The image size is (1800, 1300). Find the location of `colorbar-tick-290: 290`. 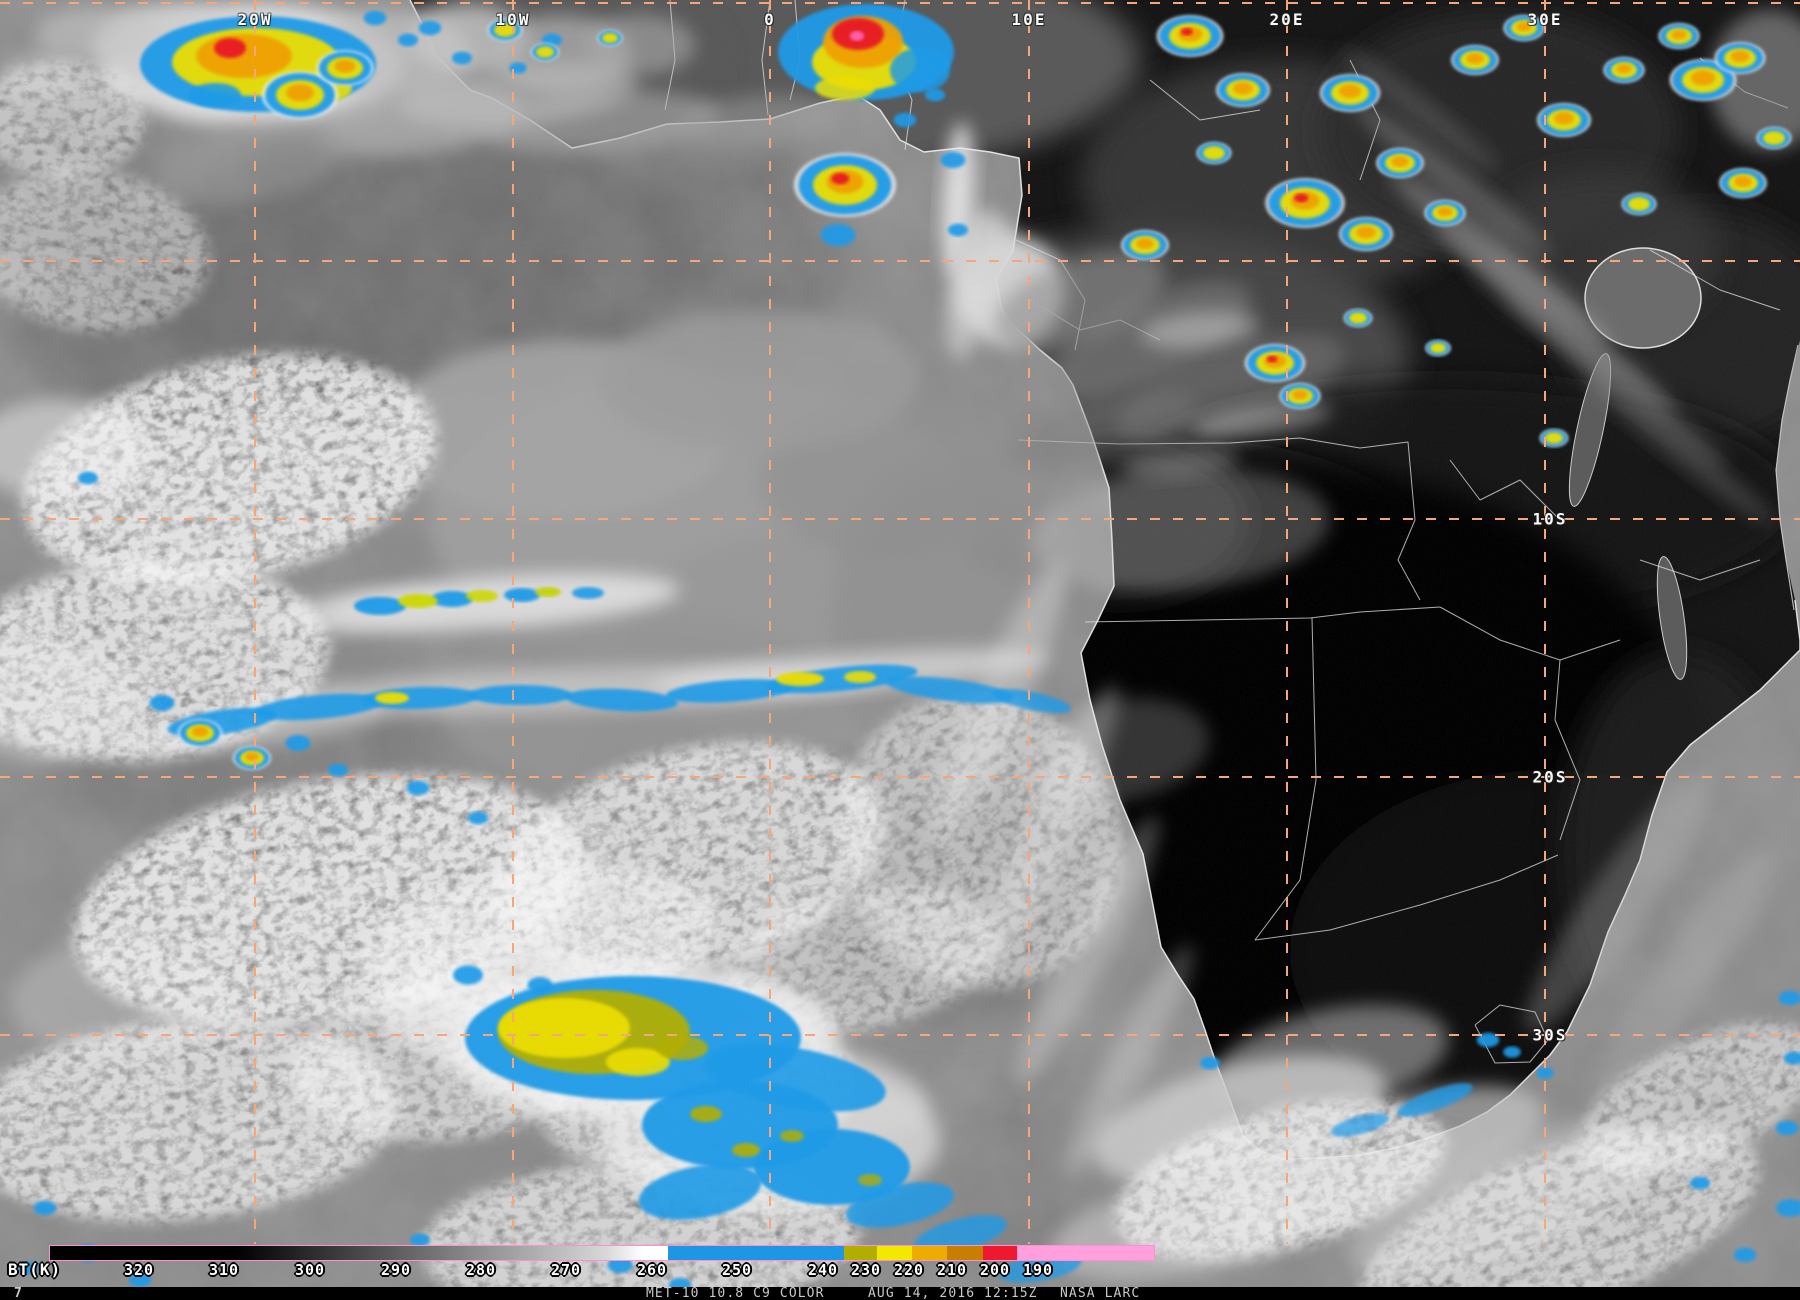

colorbar-tick-290: 290 is located at coordinates (396, 1270).